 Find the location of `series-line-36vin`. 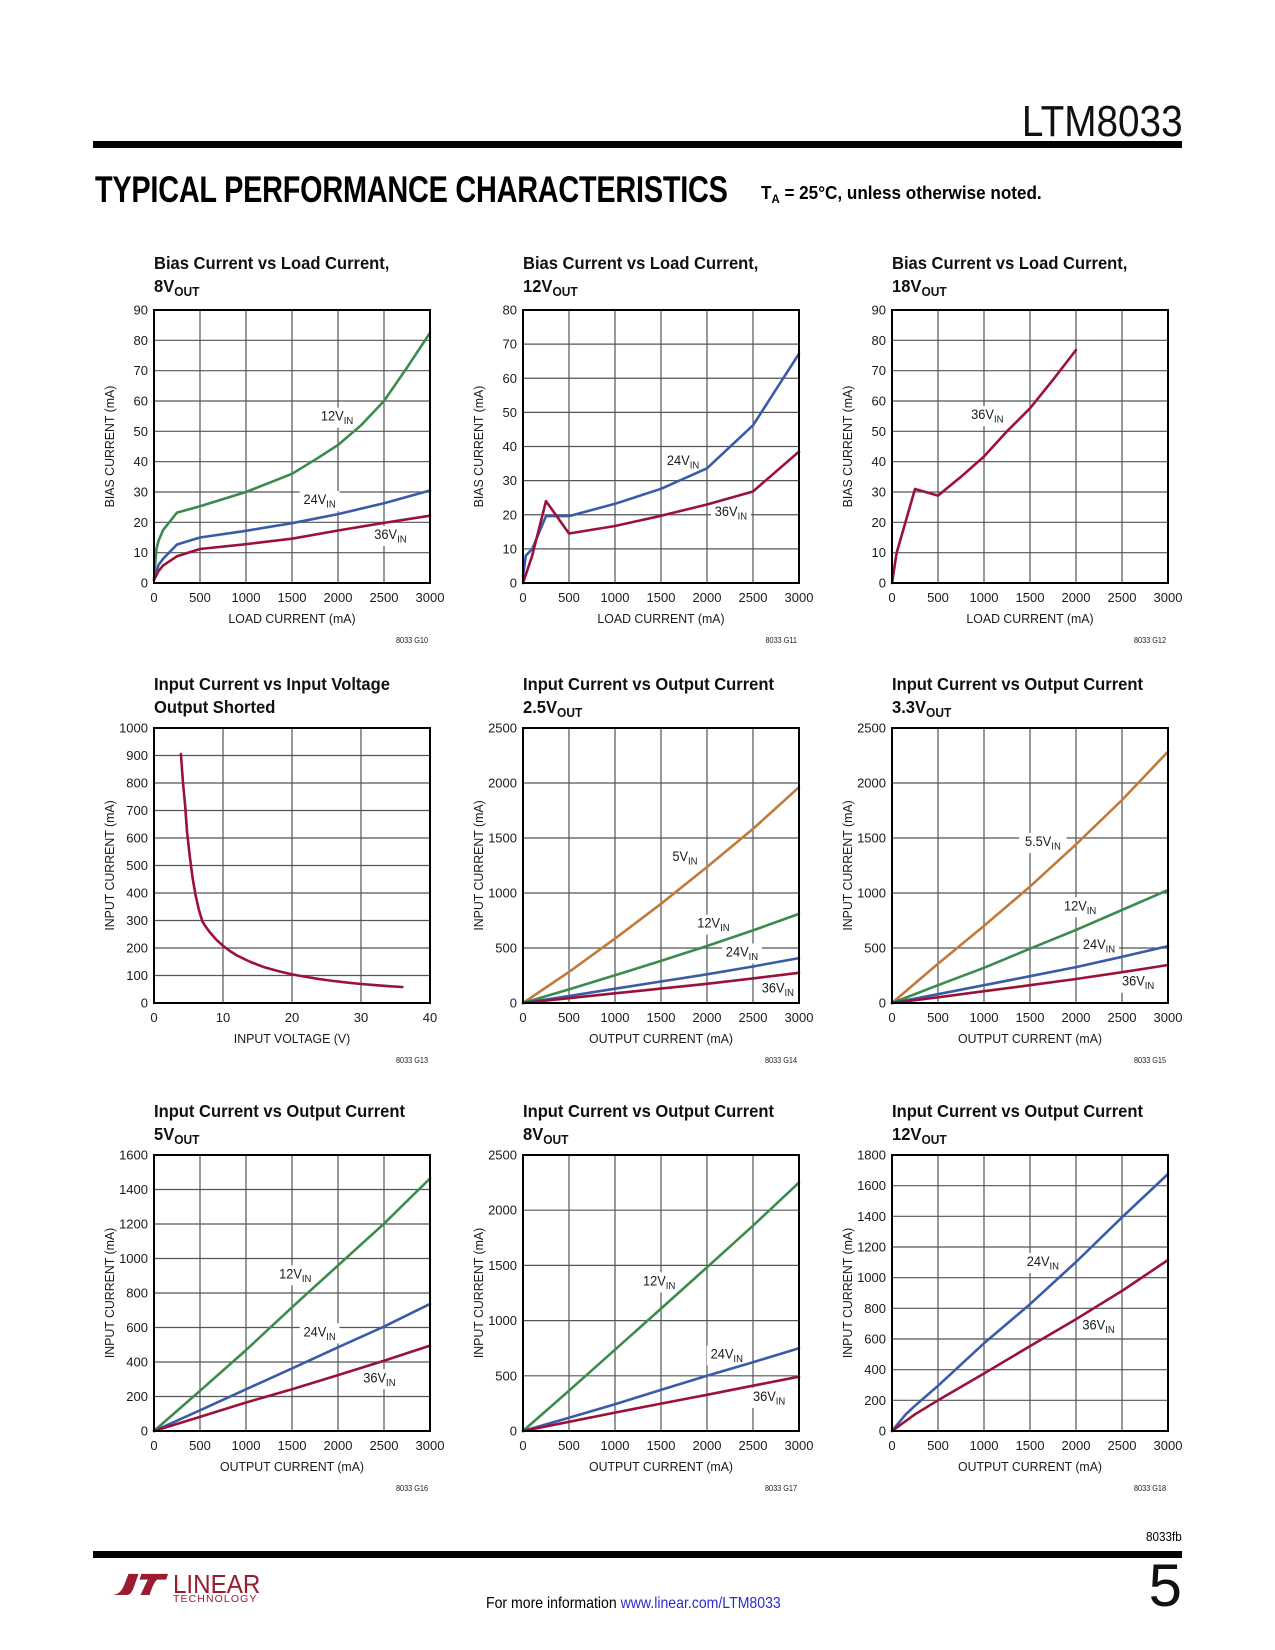

series-line-36vin is located at coordinates (661, 1404).